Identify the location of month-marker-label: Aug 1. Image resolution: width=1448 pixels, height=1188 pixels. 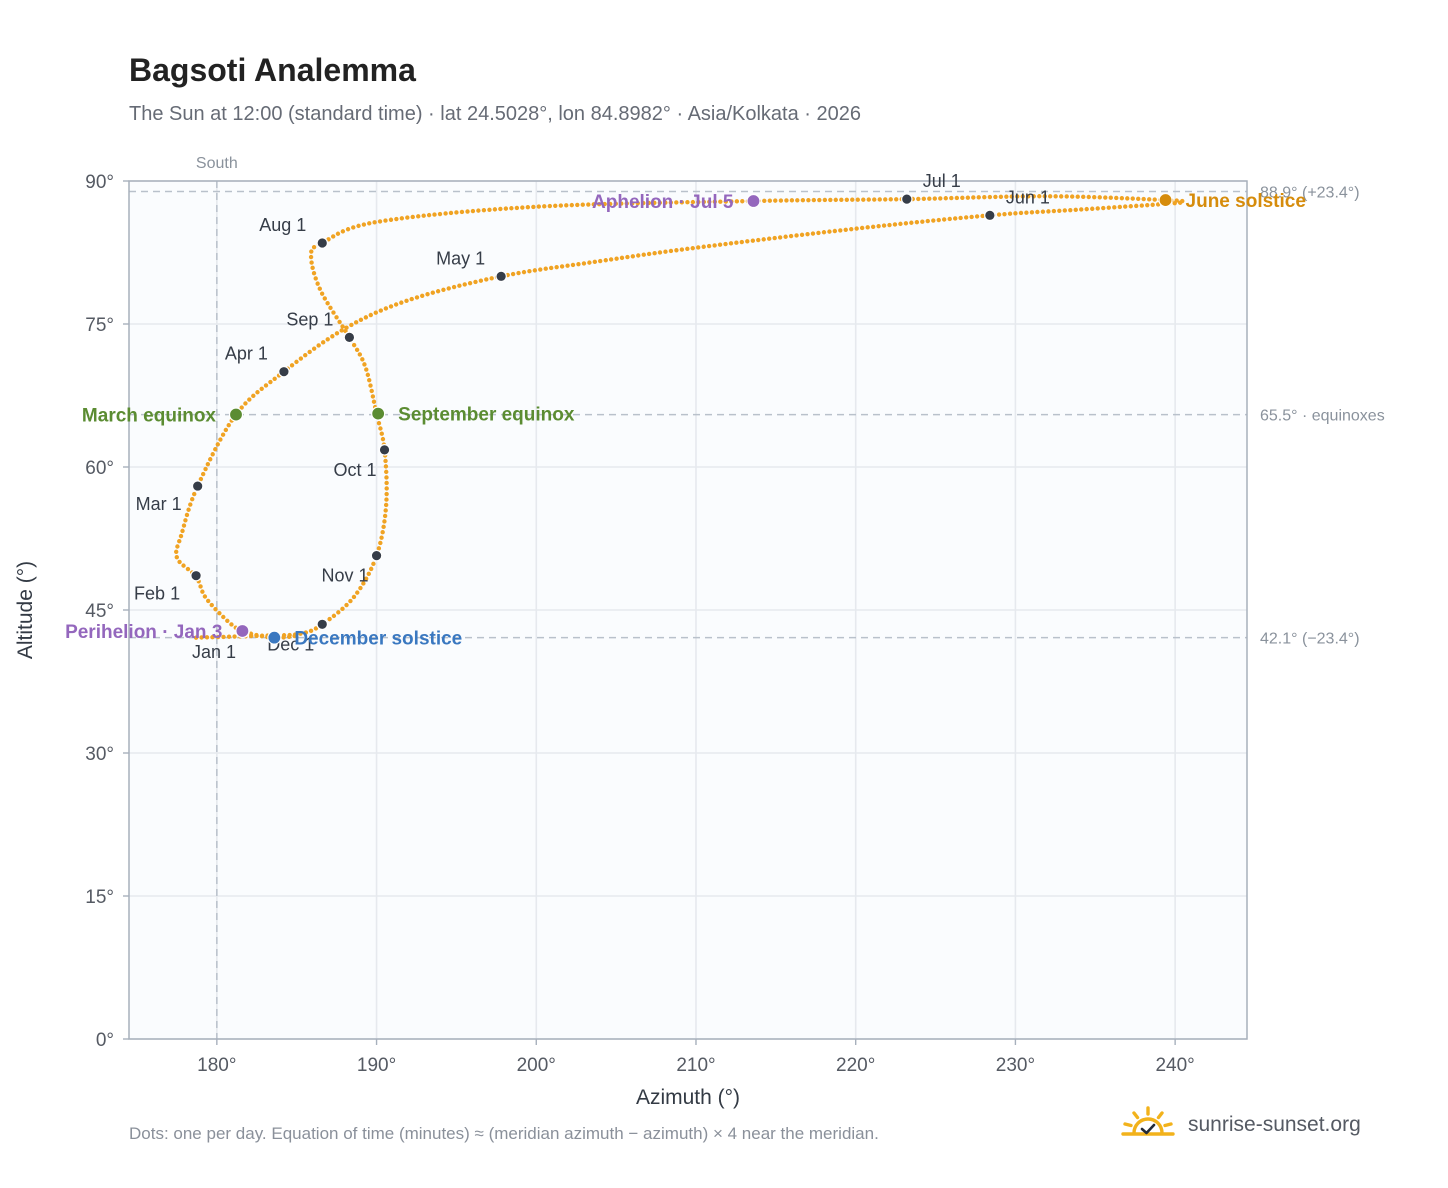
(282, 225).